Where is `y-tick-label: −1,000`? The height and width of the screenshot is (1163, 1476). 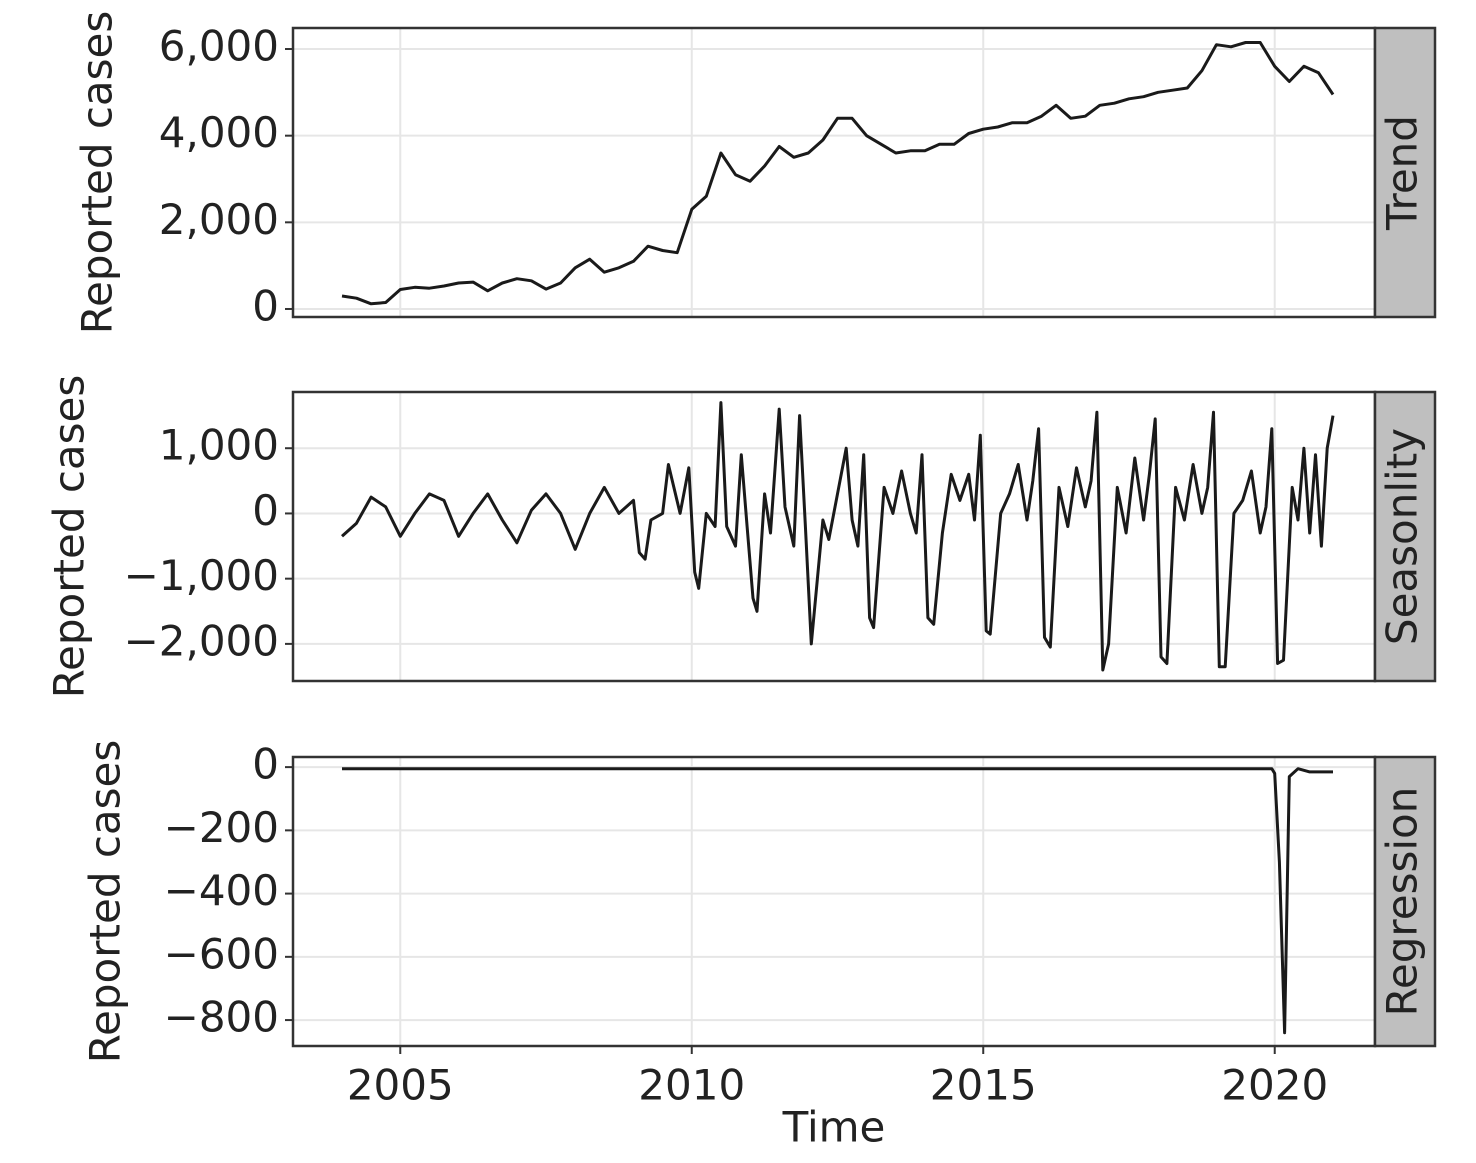 y-tick-label: −1,000 is located at coordinates (201, 575).